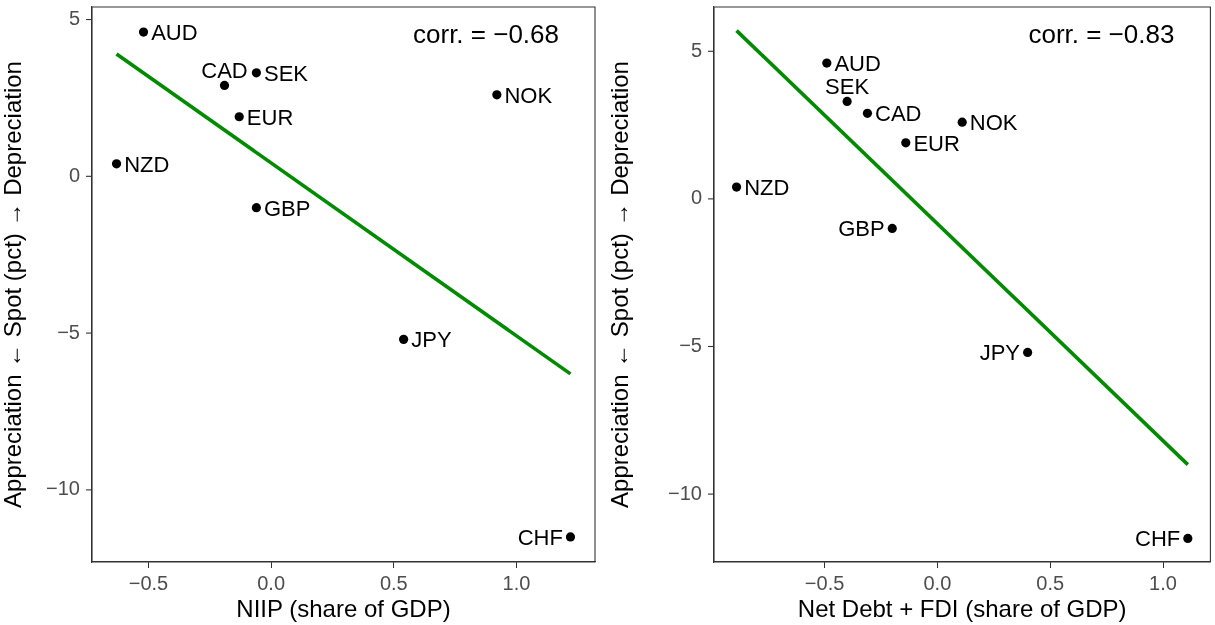  What do you see at coordinates (1101, 33) in the screenshot?
I see `annotation: corr. = −0.83` at bounding box center [1101, 33].